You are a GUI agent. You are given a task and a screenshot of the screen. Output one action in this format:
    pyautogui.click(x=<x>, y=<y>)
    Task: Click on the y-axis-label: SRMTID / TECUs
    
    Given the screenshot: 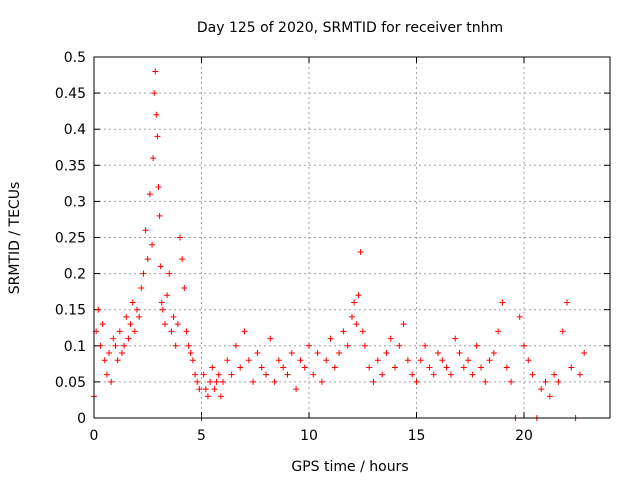 What is the action you would take?
    pyautogui.click(x=15, y=238)
    